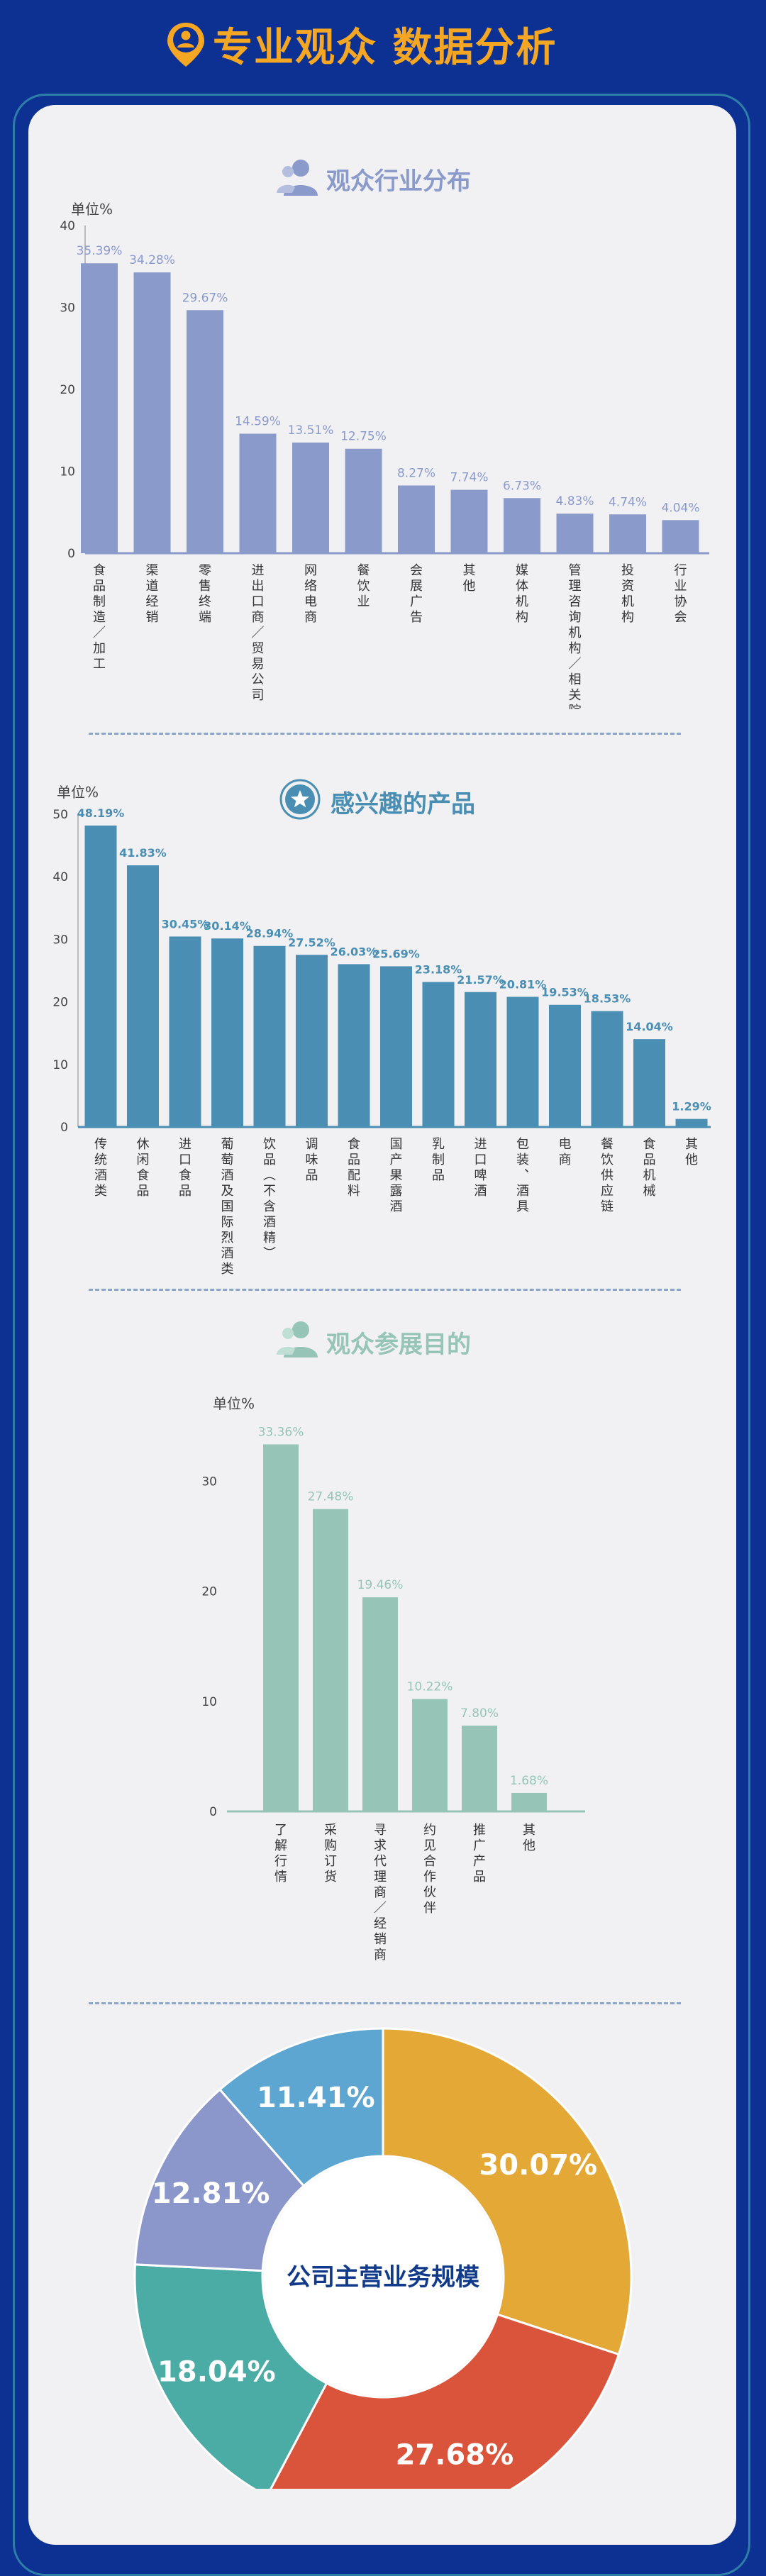 Image resolution: width=766 pixels, height=2576 pixels. Describe the element at coordinates (227, 926) in the screenshot. I see `bar-value-label: 30.14%` at that location.